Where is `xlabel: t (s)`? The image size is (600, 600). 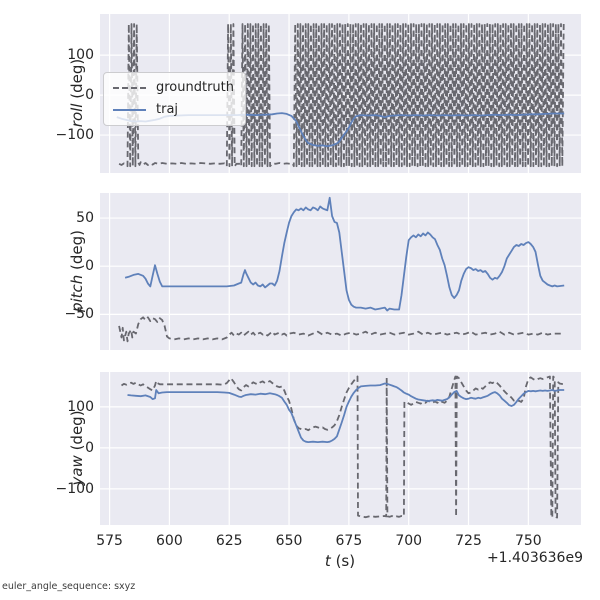
xlabel: t (s) is located at coordinates (340, 561).